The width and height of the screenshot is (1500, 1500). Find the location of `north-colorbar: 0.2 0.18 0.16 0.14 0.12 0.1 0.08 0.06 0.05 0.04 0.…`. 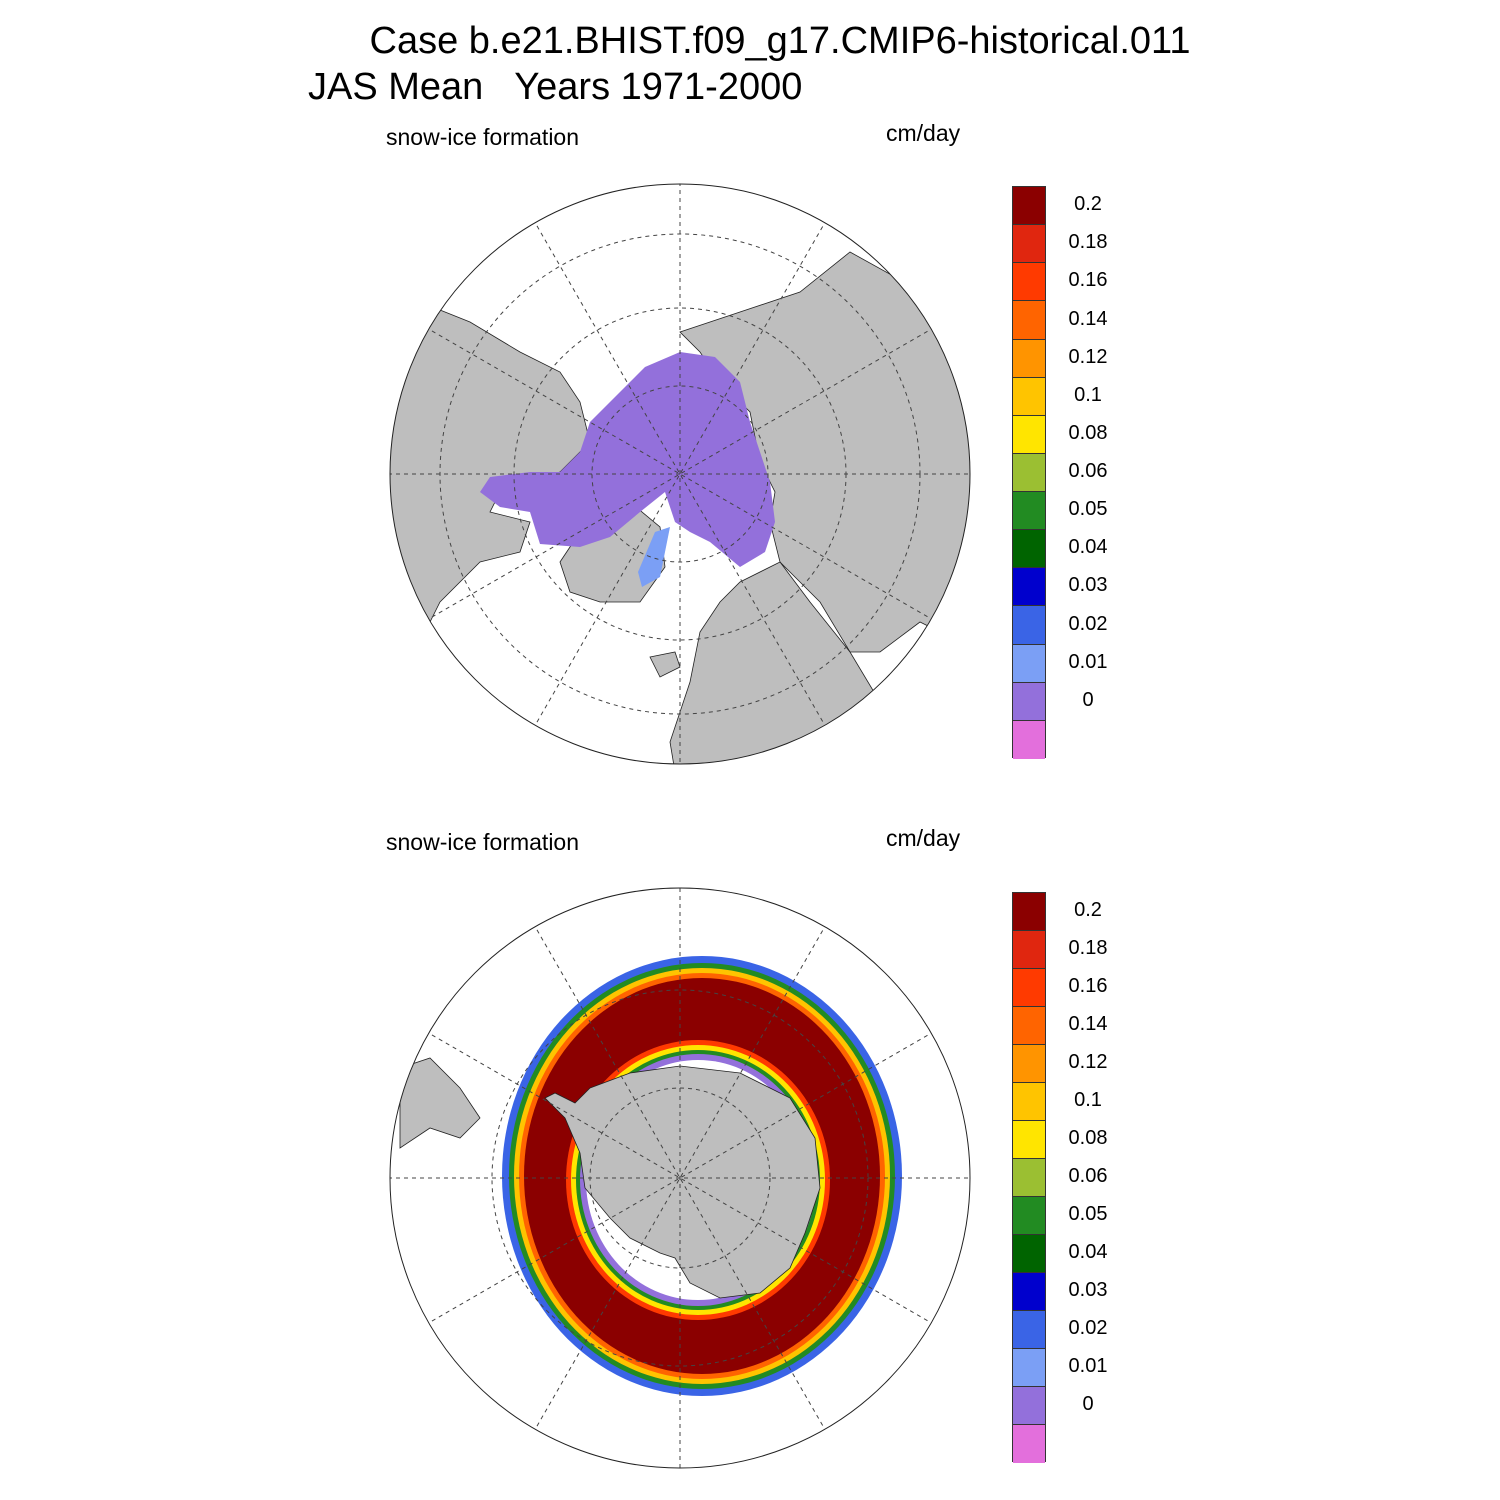

north-colorbar: 0.2 0.18 0.16 0.14 0.12 0.1 0.08 0.06 0.05 0.04 0.… is located at coordinates (1087, 472).